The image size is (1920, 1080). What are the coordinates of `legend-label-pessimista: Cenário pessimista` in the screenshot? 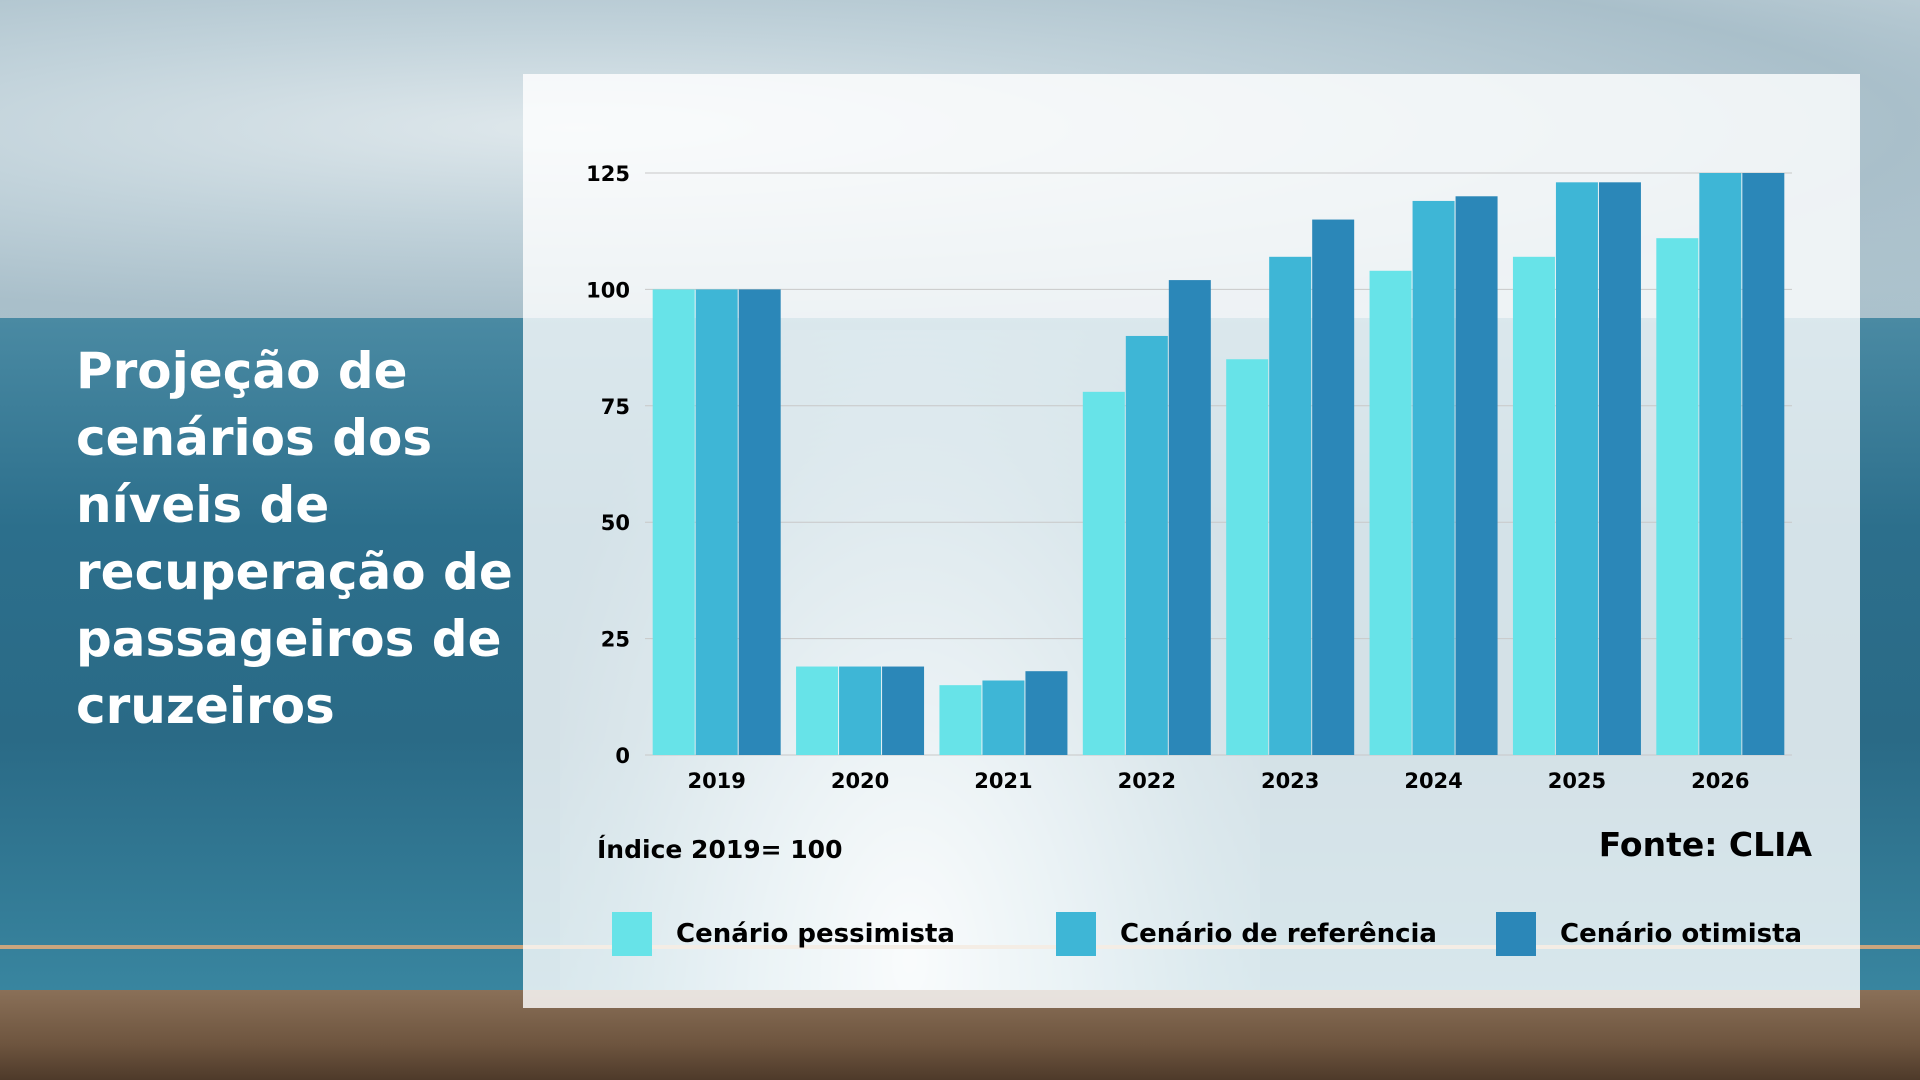 It's located at (815, 934).